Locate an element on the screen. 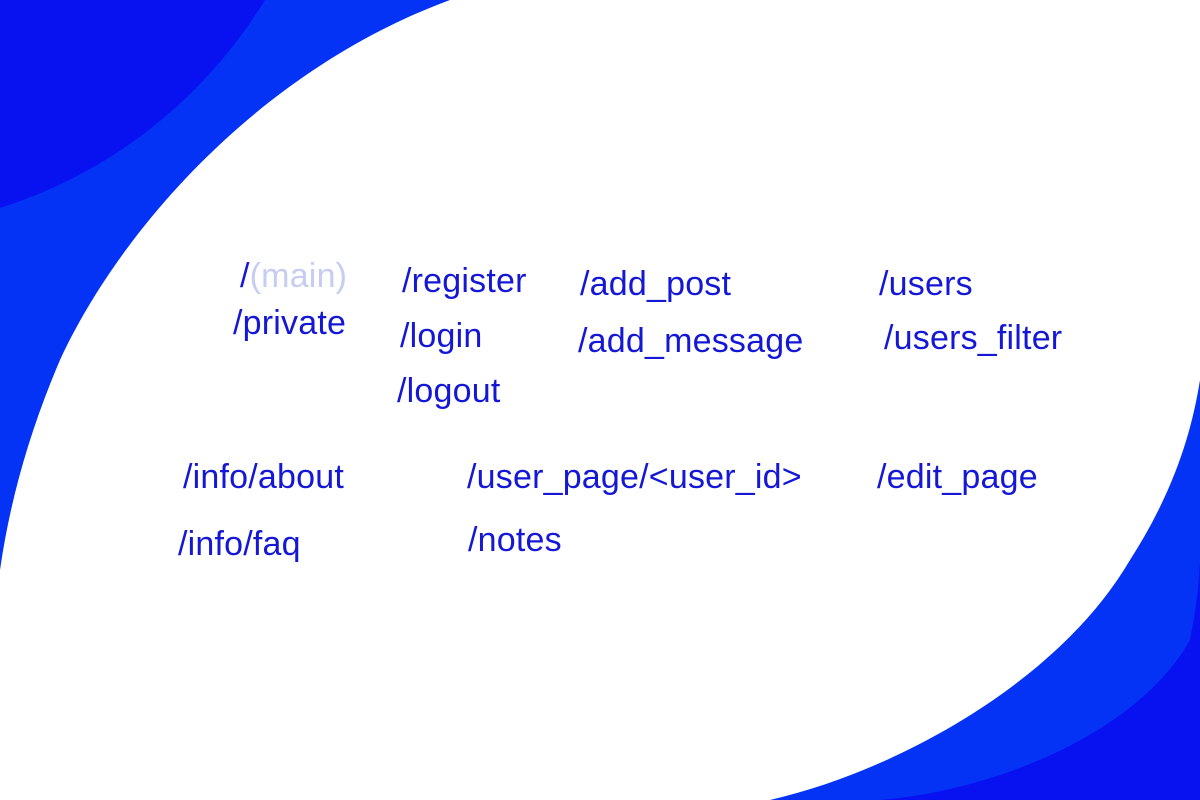 The width and height of the screenshot is (1200, 800). top-left-dark-blob is located at coordinates (132, 104).